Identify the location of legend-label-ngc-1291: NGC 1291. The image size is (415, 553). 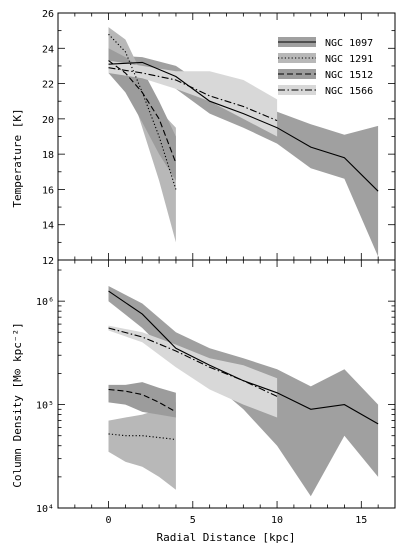
(349, 59).